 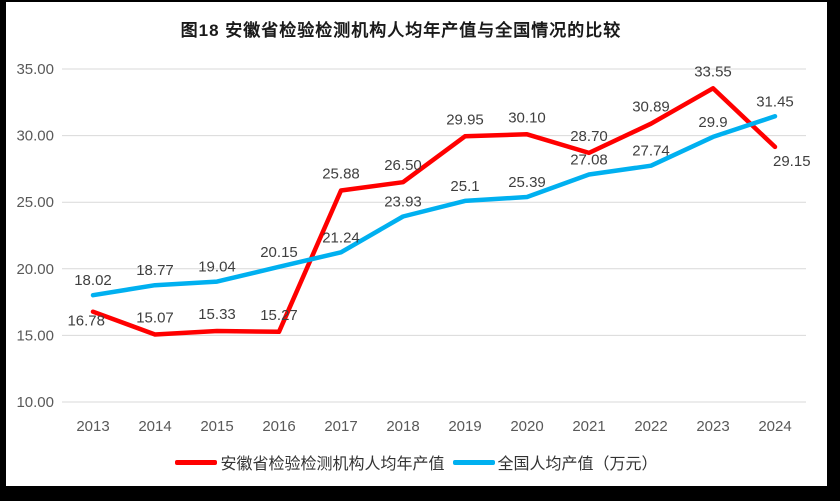 I want to click on svg-text: 27.08, so click(x=589, y=160).